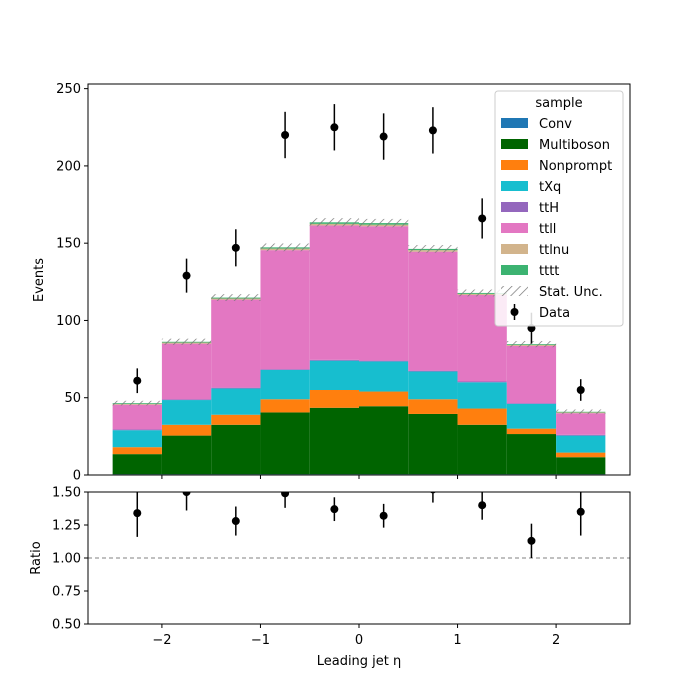  Describe the element at coordinates (547, 229) in the screenshot. I see `legend-label-ttll: ttll` at that location.